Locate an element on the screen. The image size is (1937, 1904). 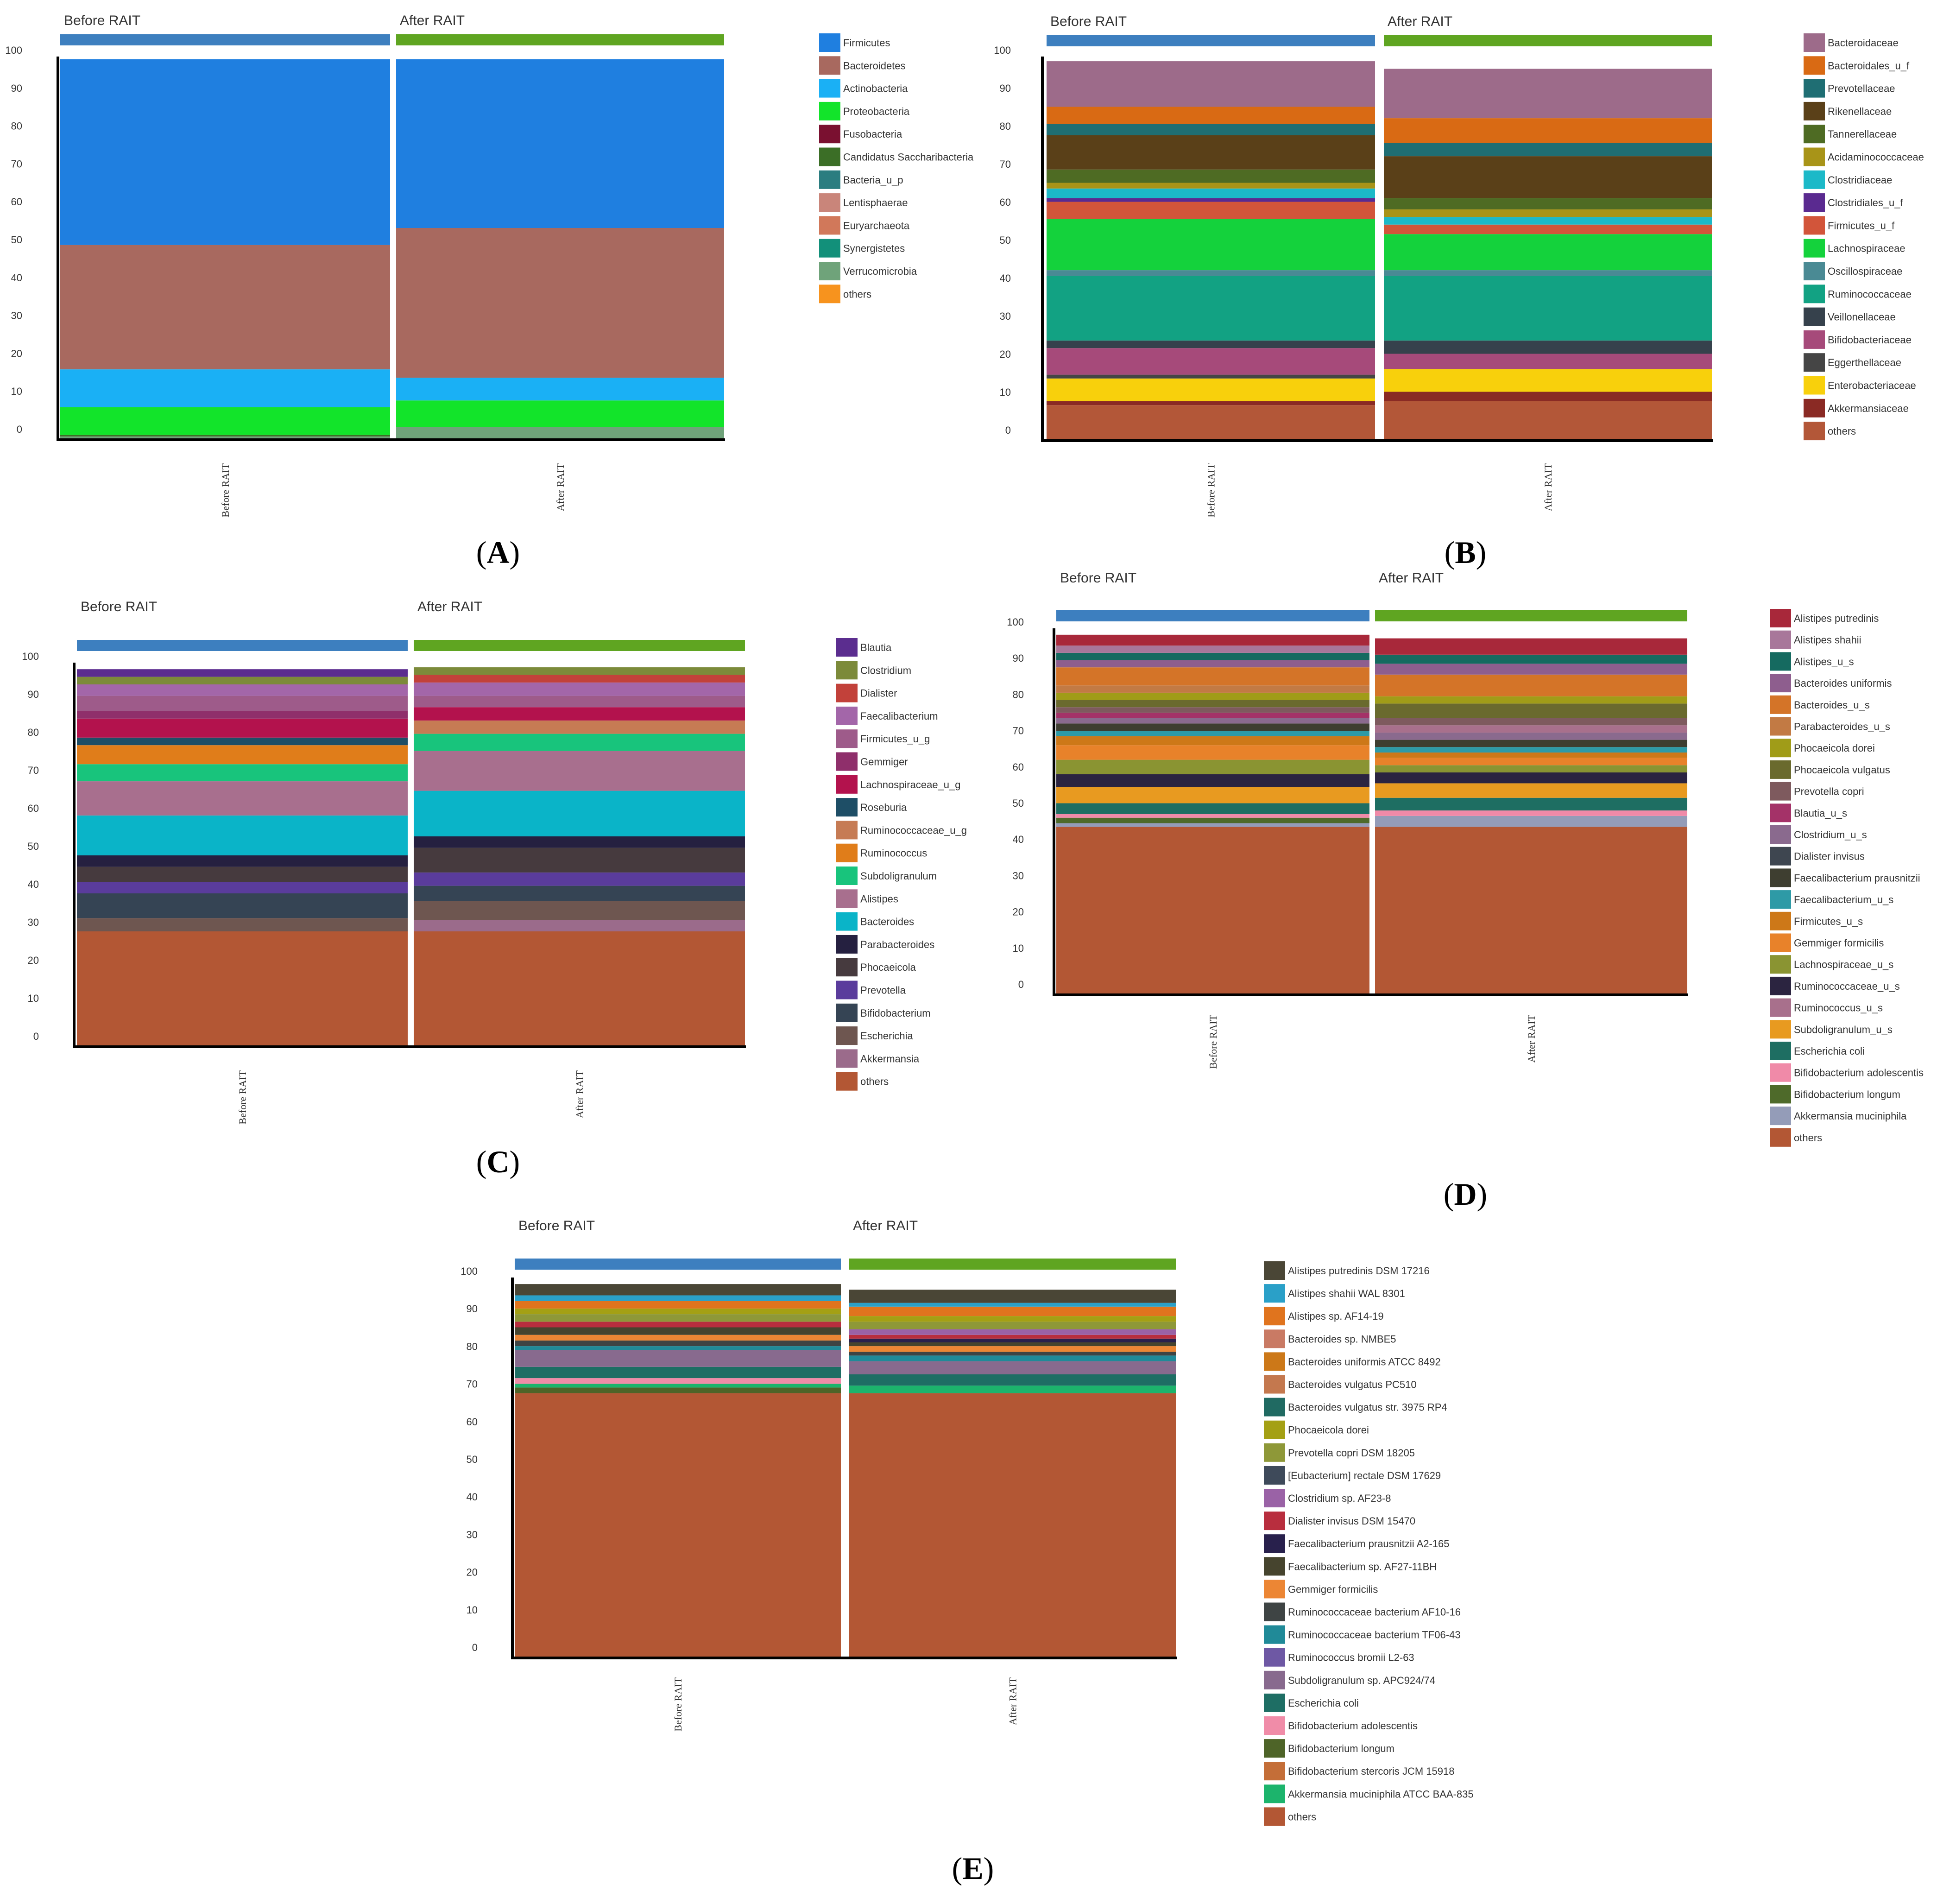
legend-label: Bacteroides_u_s is located at coordinates (1832, 705).